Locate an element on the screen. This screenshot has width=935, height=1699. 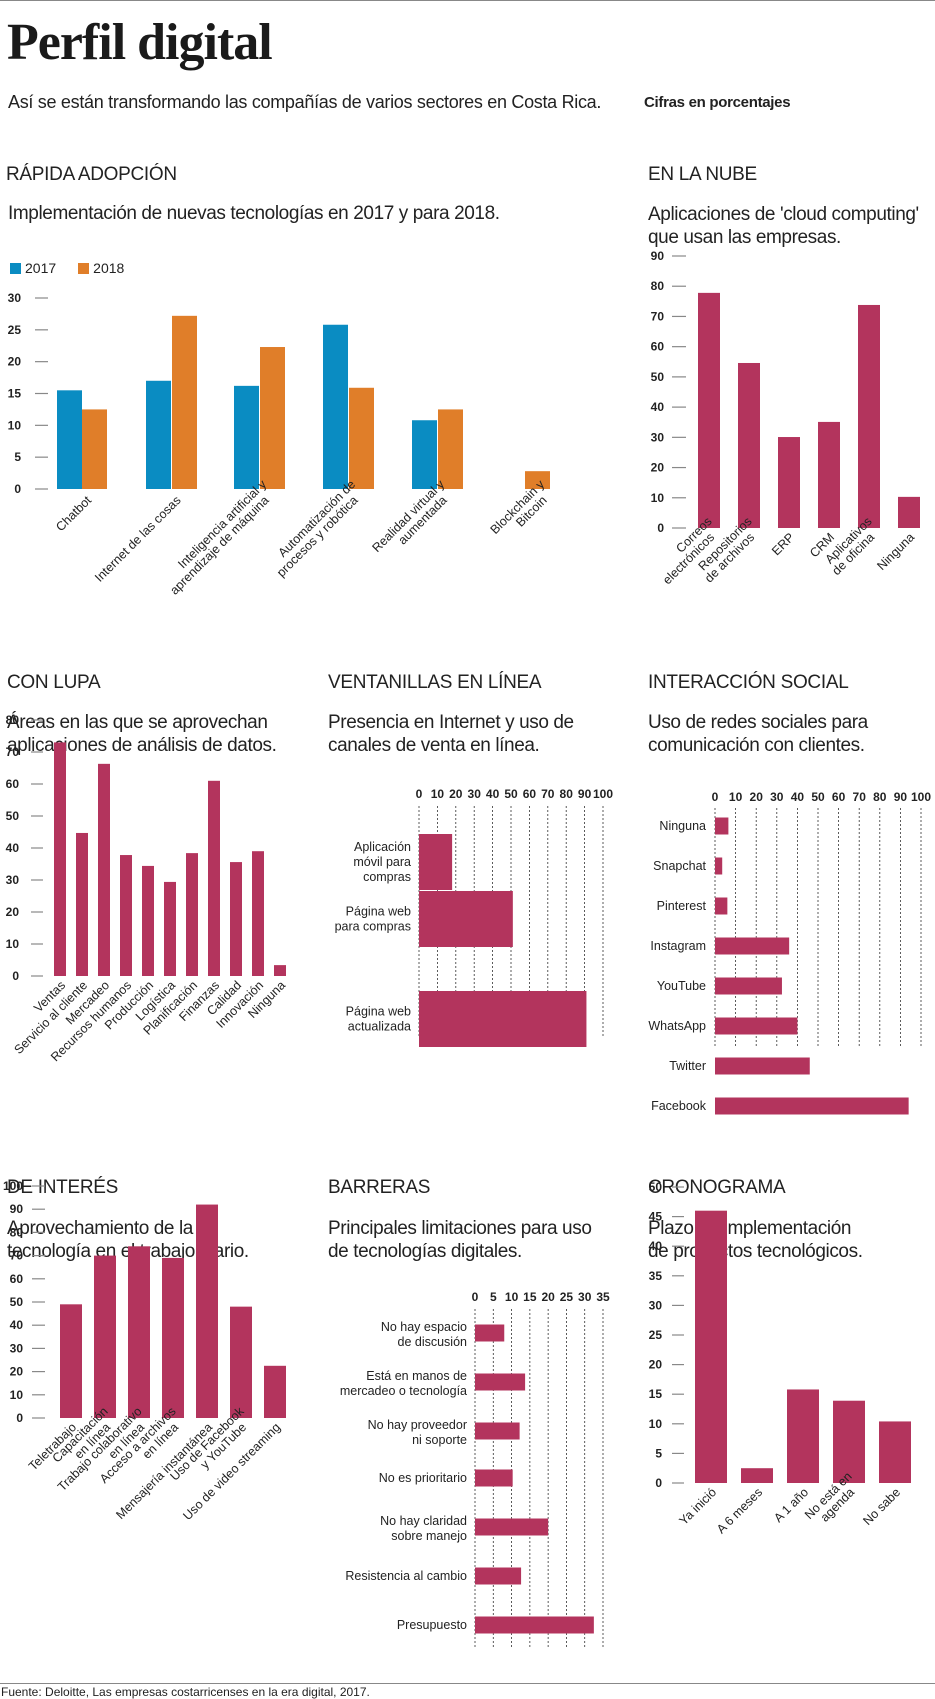
category-label: Ya inició is located at coordinates (697, 1506).